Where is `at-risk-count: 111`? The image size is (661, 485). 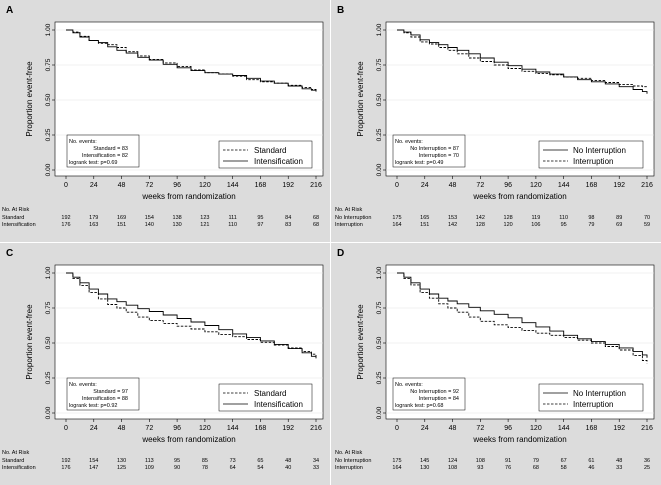 at-risk-count: 111 is located at coordinates (232, 218).